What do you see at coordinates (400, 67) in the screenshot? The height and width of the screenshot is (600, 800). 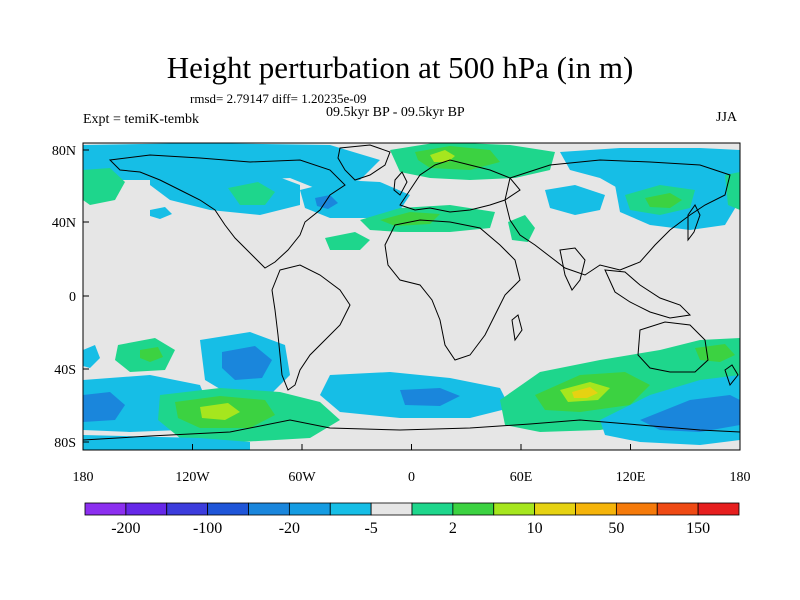 I see `plot-title: Height perturbation at 500 hPa (in m)` at bounding box center [400, 67].